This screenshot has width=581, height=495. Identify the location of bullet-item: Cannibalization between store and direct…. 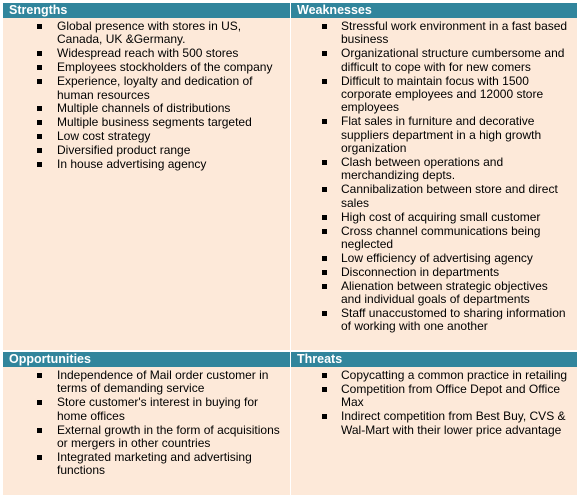
(434, 196).